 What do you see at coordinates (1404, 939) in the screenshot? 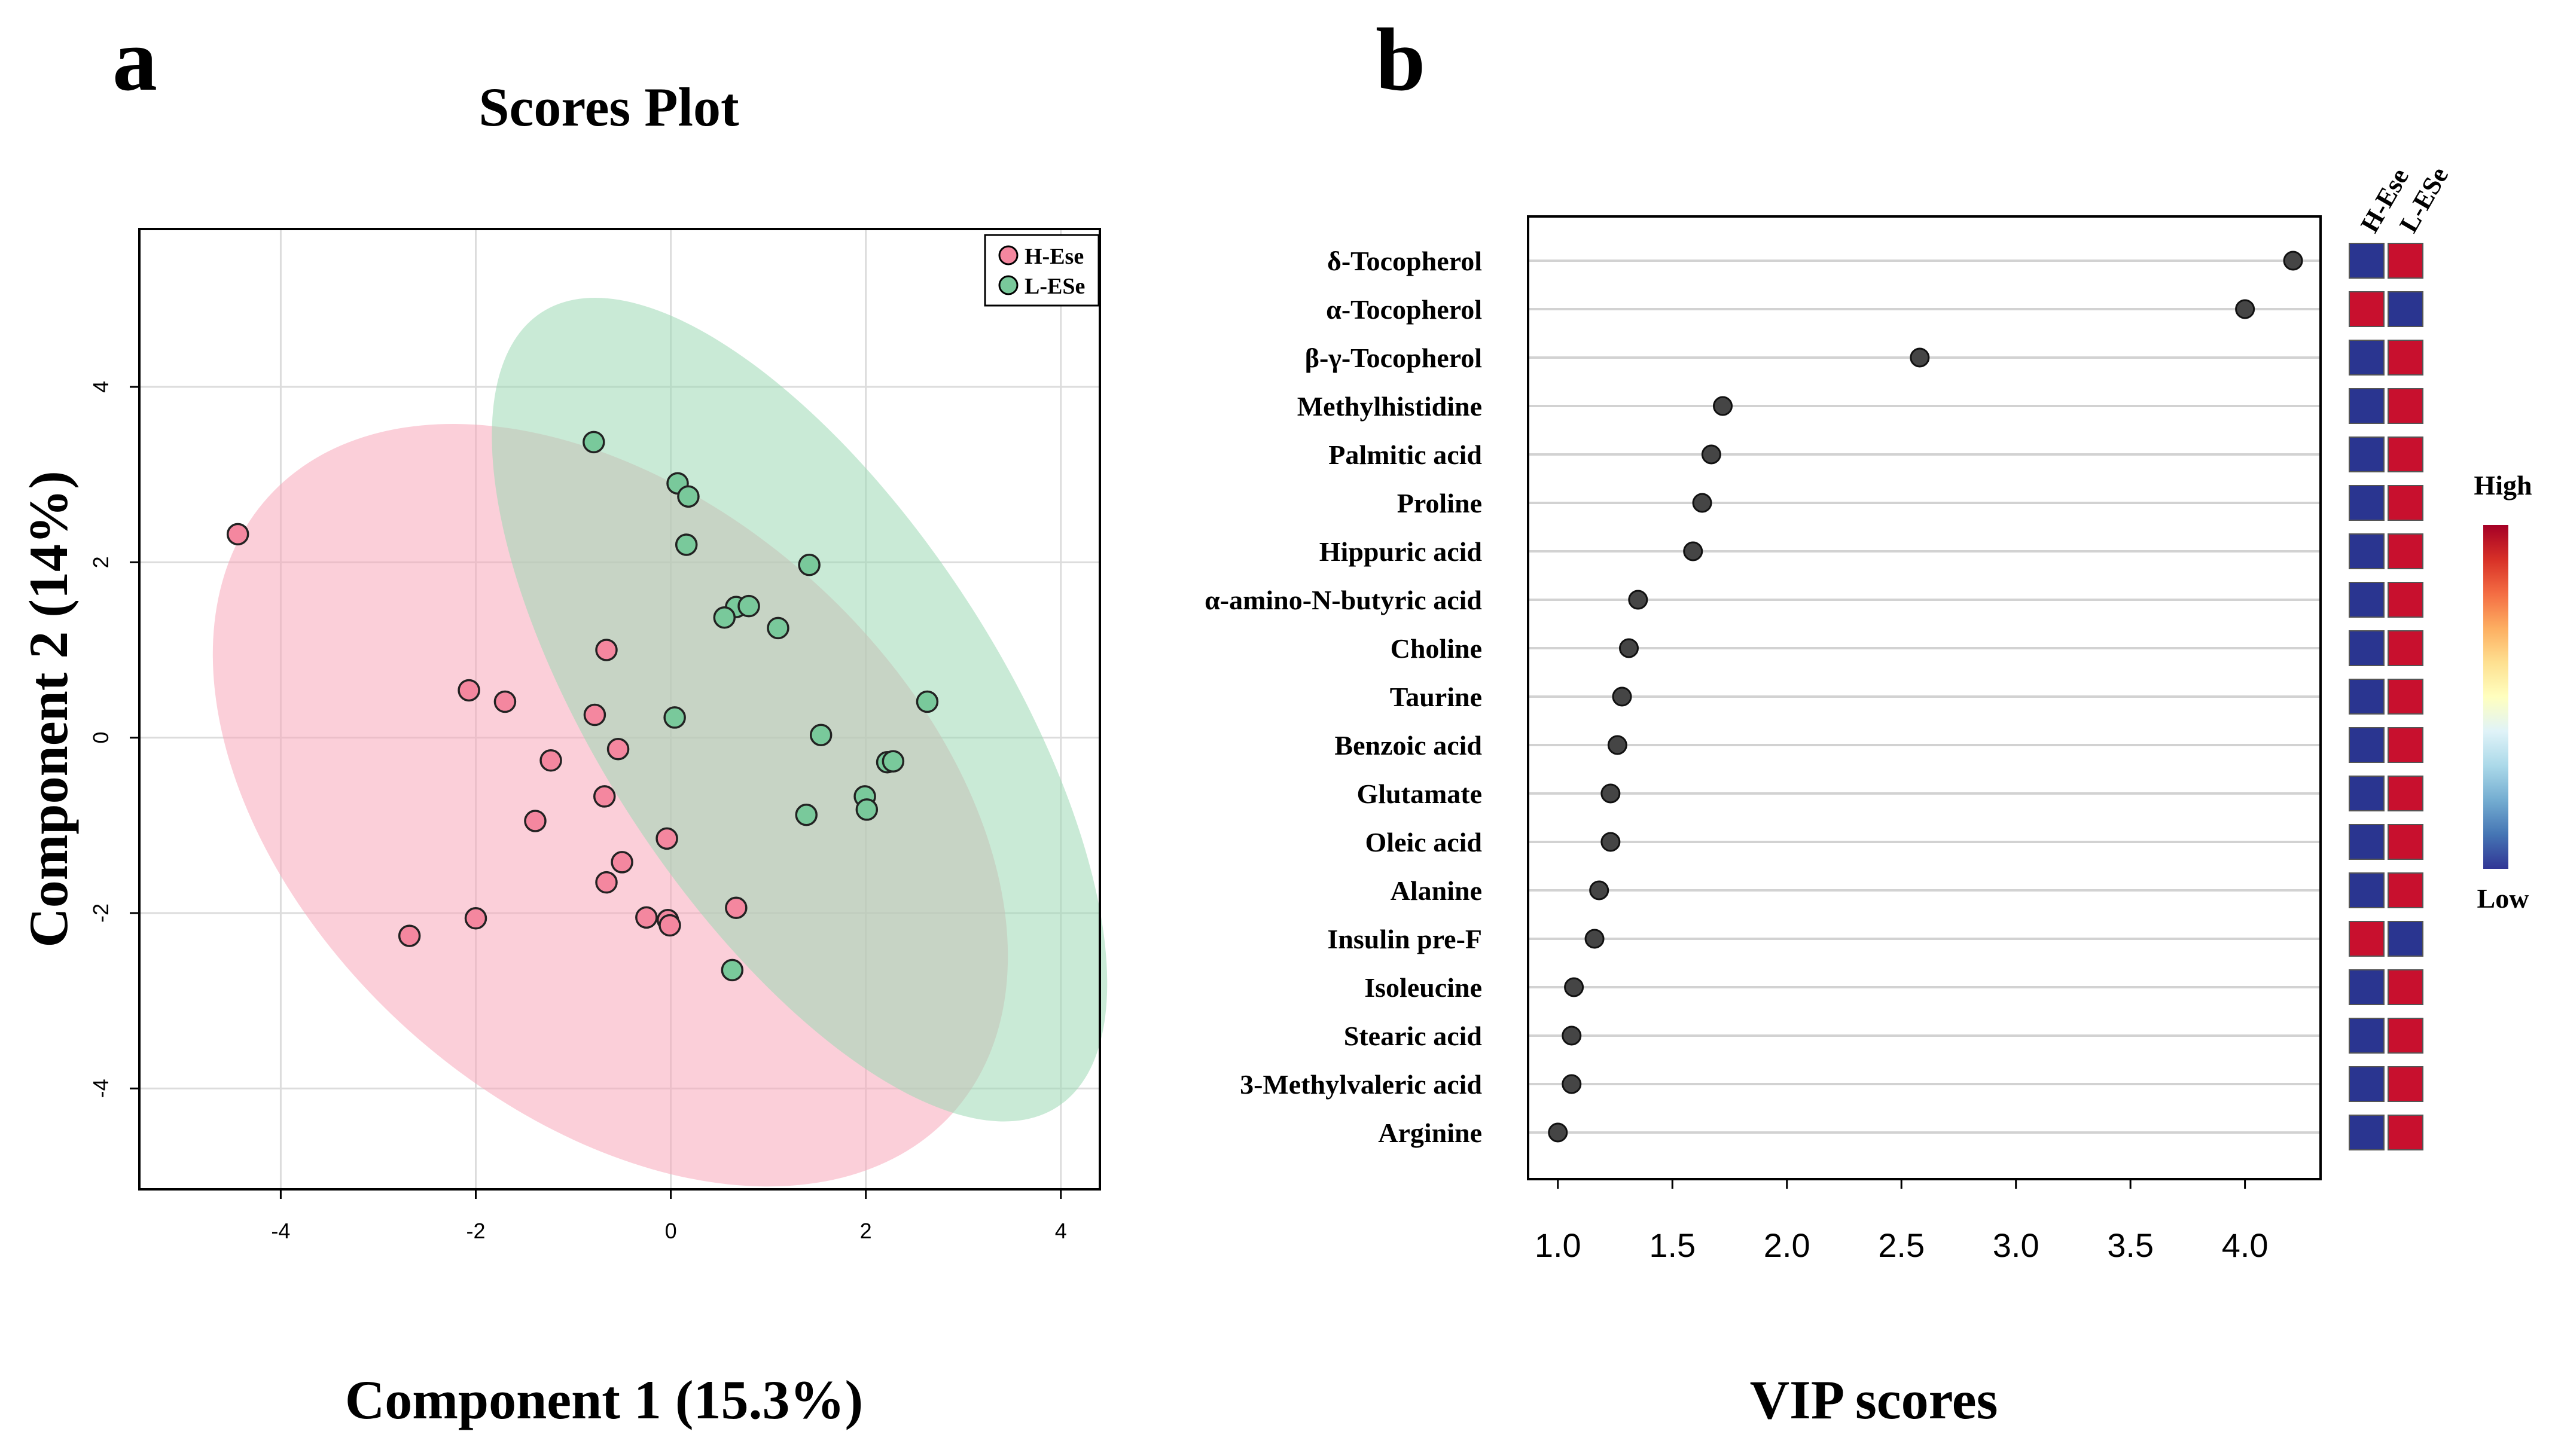
I see `vip-category-label: Insulin pre-F` at bounding box center [1404, 939].